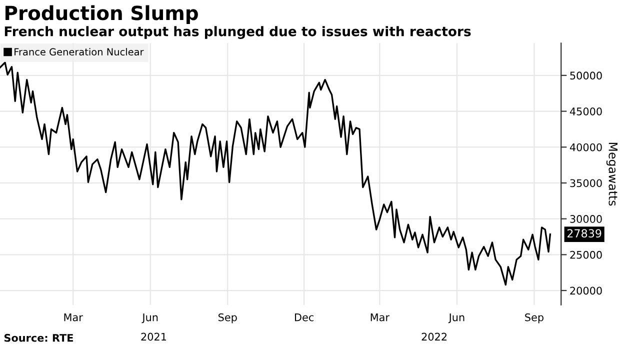 This screenshot has height=348, width=620. What do you see at coordinates (304, 318) in the screenshot?
I see `x-tick-label: Dec` at bounding box center [304, 318].